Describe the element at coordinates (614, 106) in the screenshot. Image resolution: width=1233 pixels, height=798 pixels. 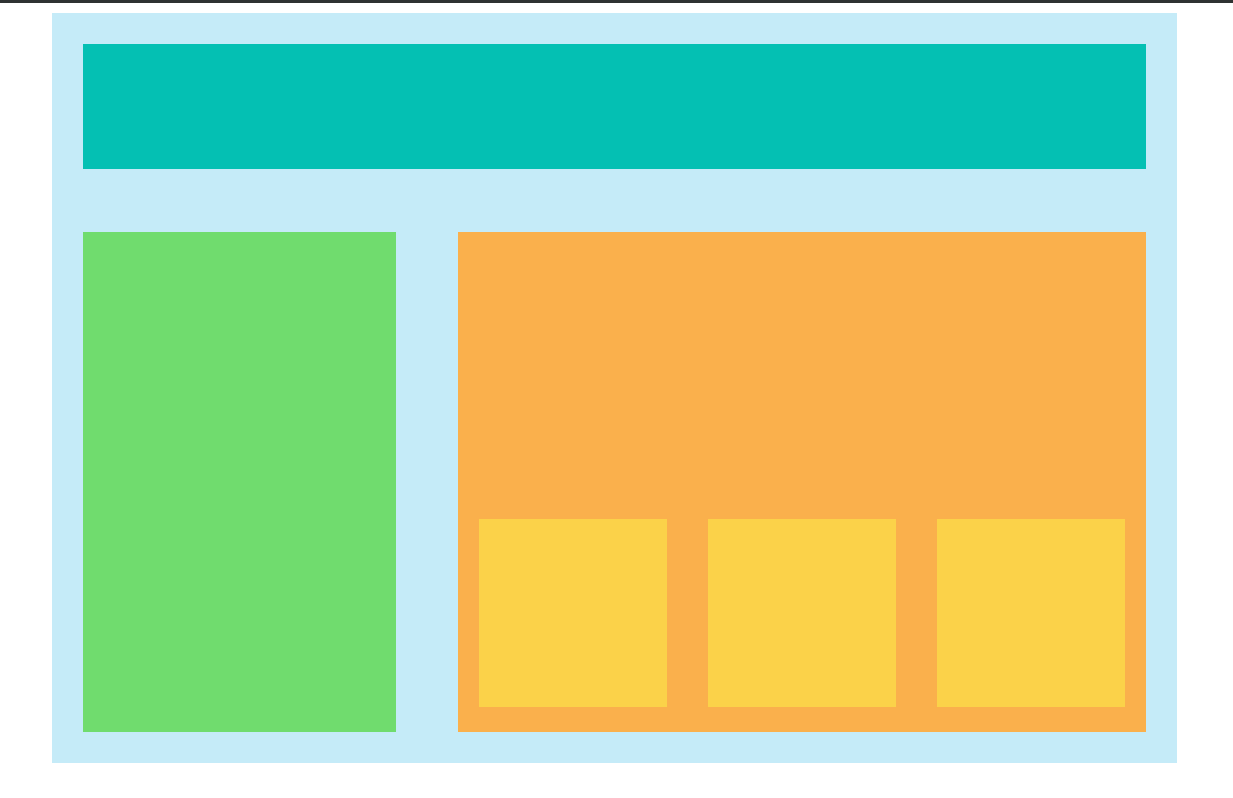
I see `header-block` at that location.